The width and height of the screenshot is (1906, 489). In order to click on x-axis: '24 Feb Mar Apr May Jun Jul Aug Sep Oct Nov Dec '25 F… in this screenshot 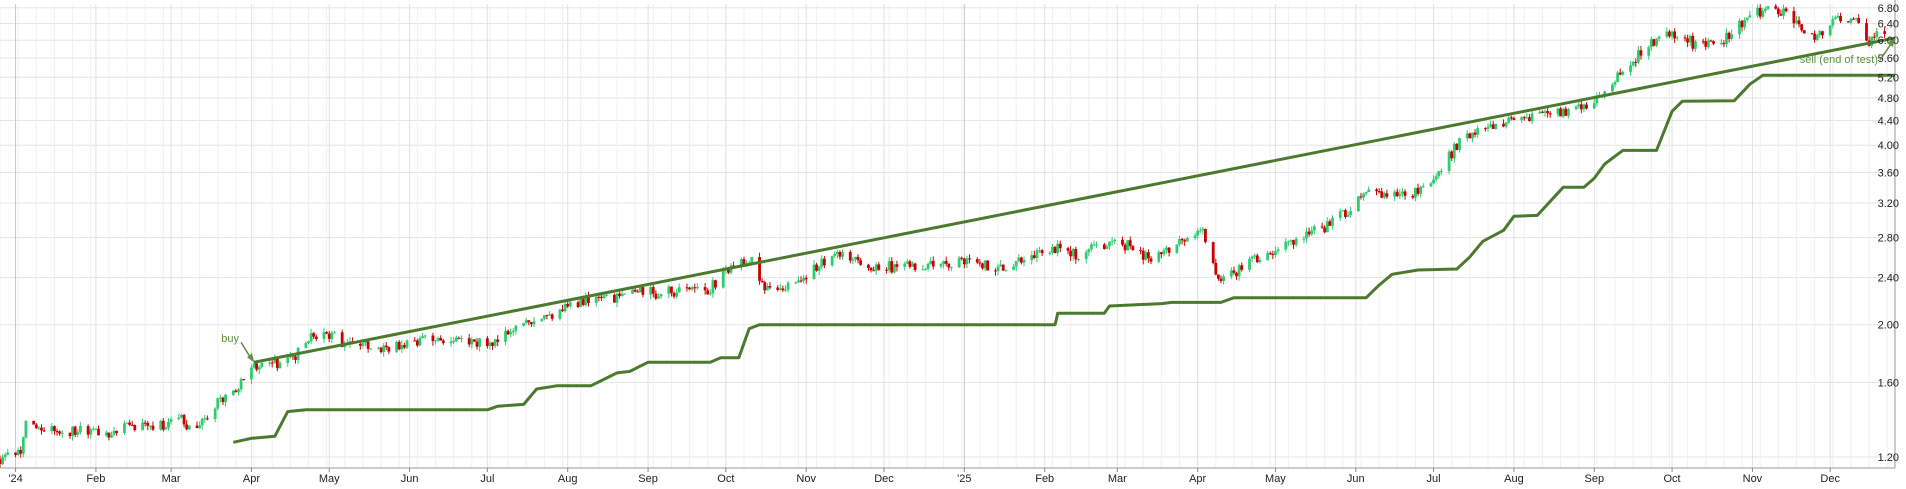, I will do `click(924, 476)`.